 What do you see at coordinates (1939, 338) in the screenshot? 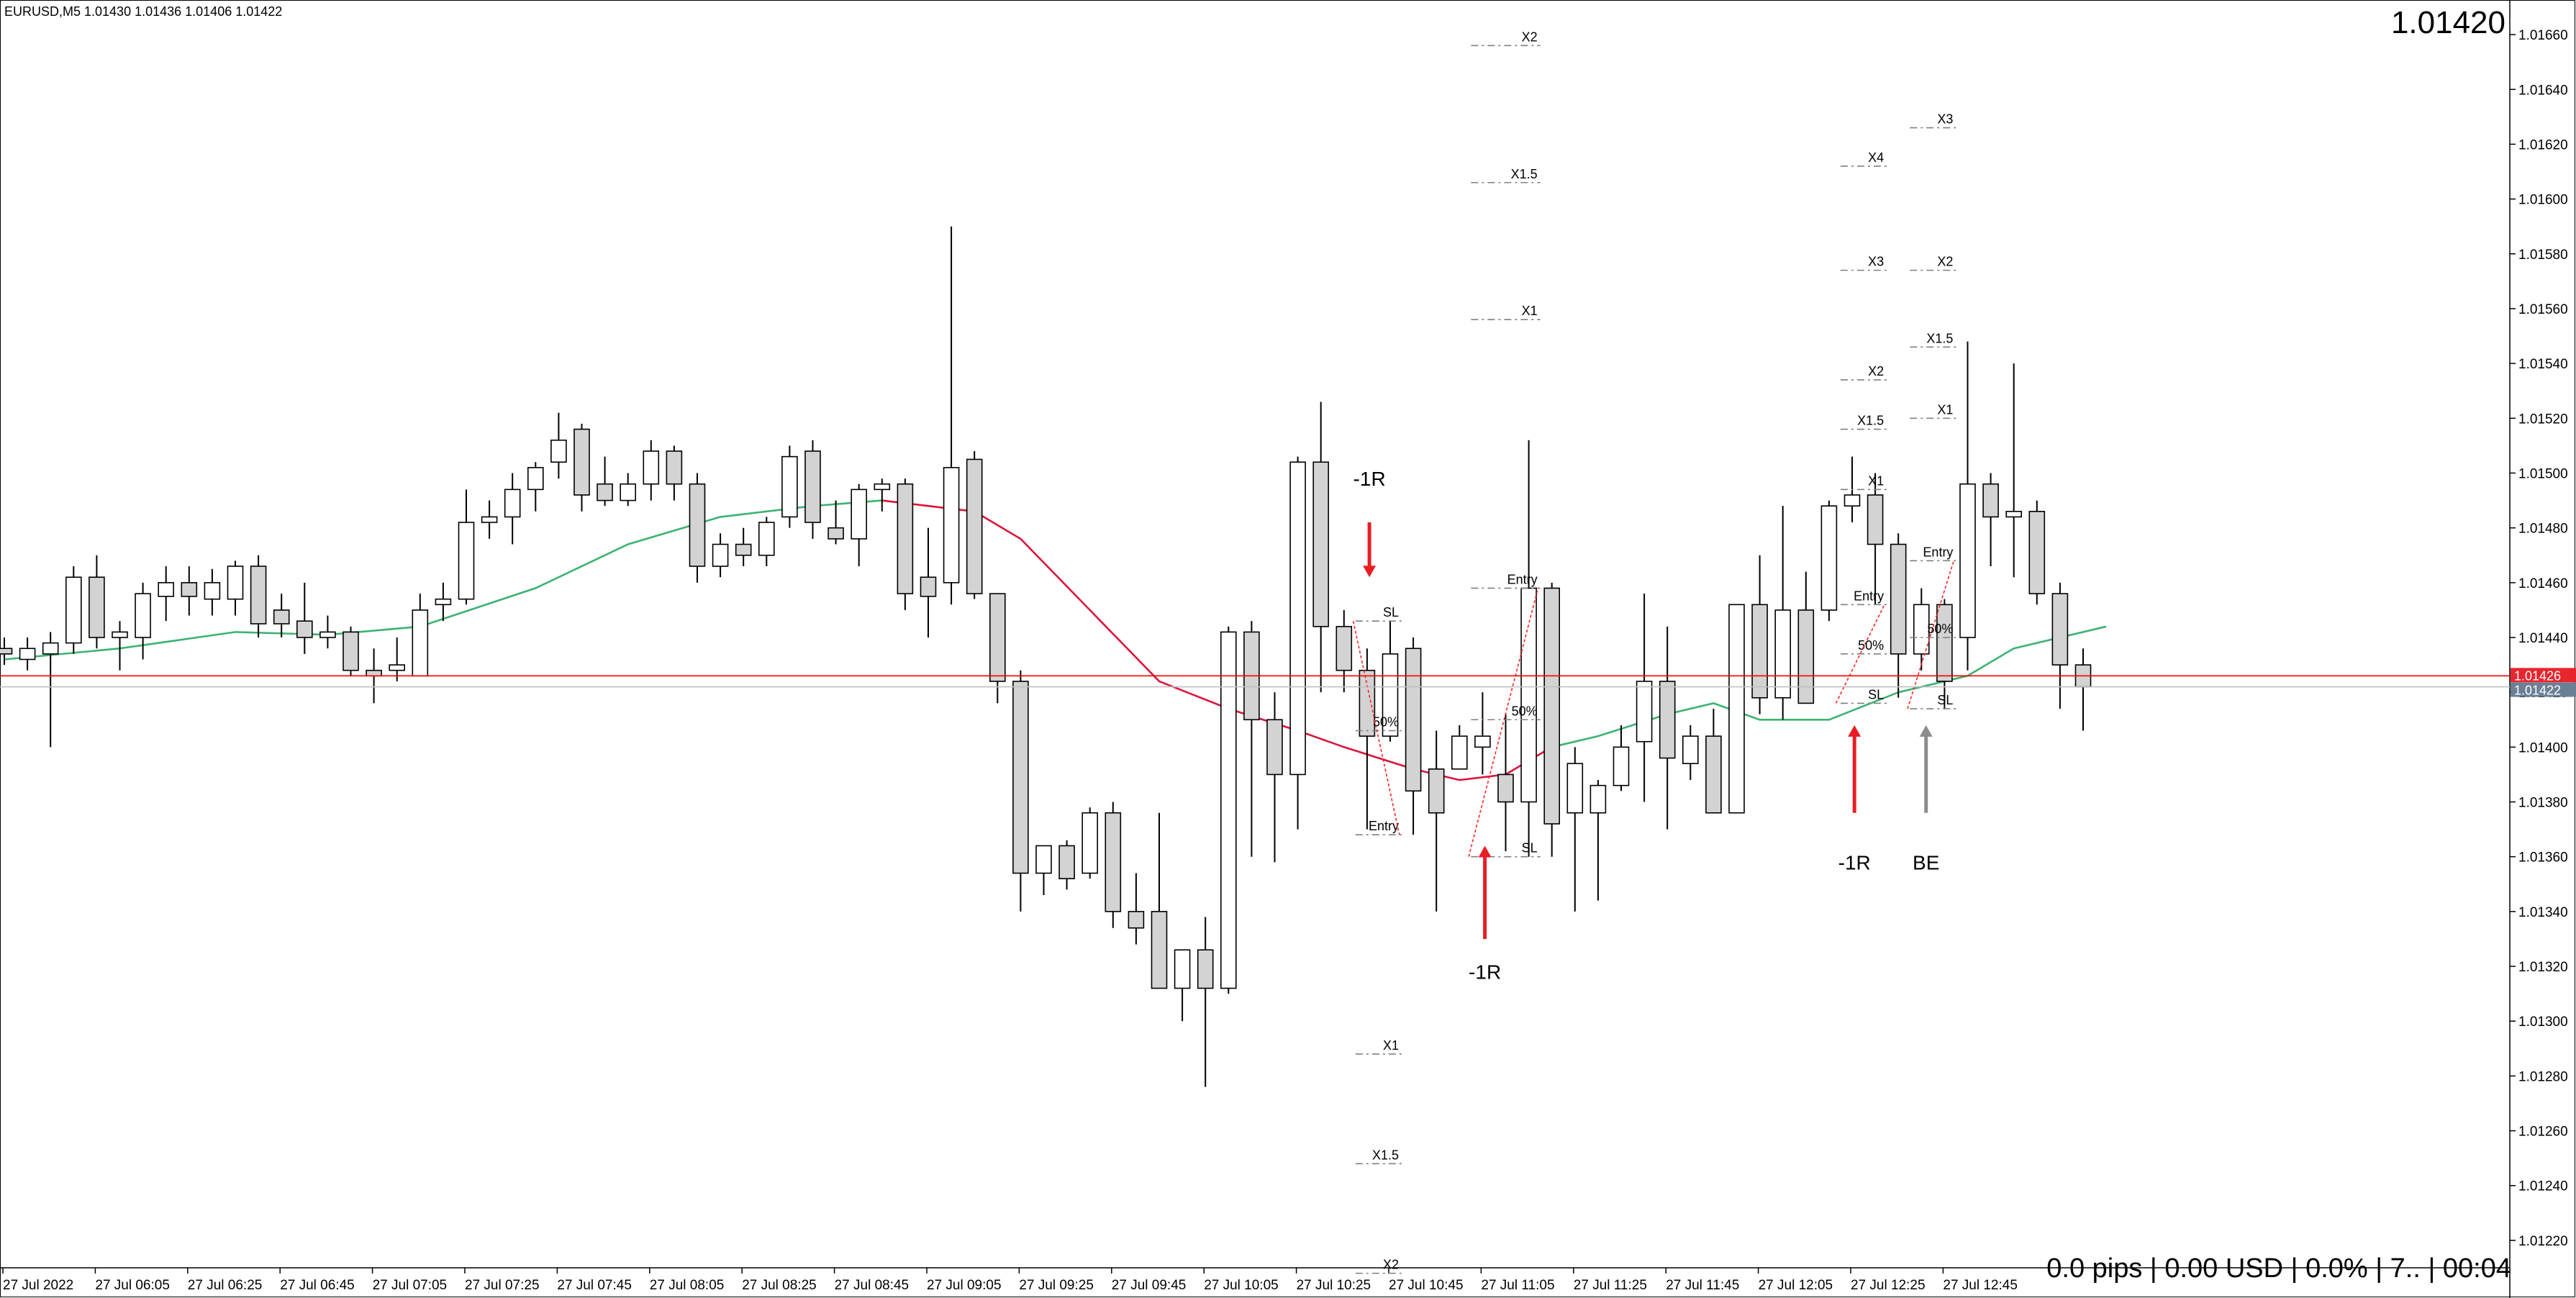
I see `level-label: X1.5` at bounding box center [1939, 338].